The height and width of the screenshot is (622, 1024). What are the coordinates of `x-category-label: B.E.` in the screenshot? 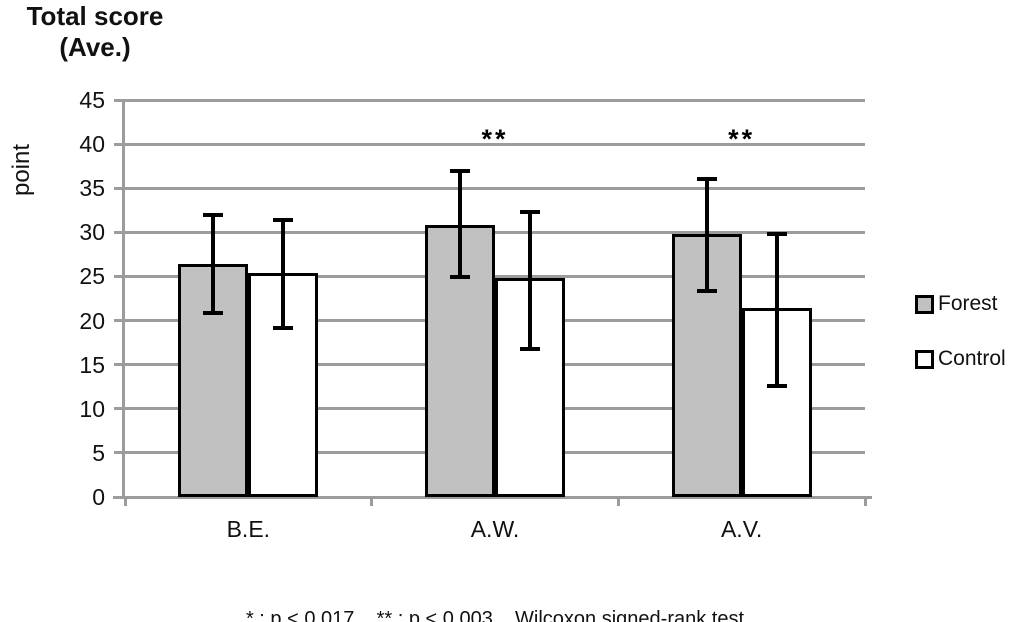 It's located at (248, 529).